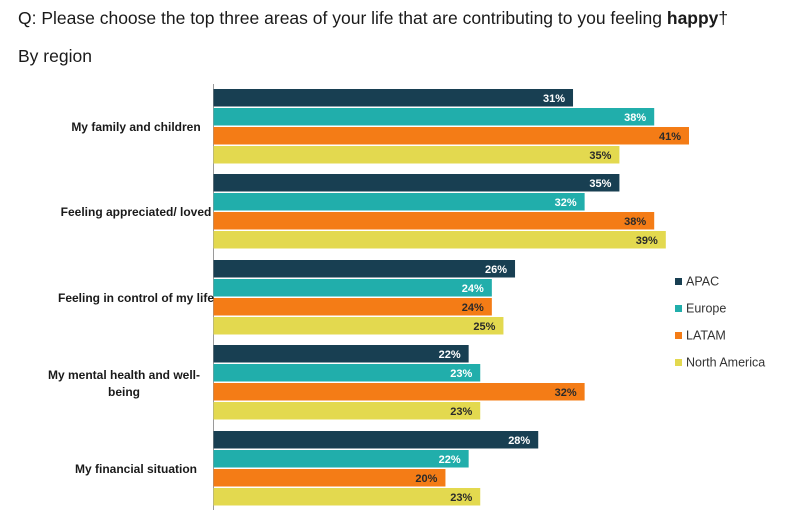  What do you see at coordinates (55, 56) in the screenshot?
I see `chart-subtitle: By region` at bounding box center [55, 56].